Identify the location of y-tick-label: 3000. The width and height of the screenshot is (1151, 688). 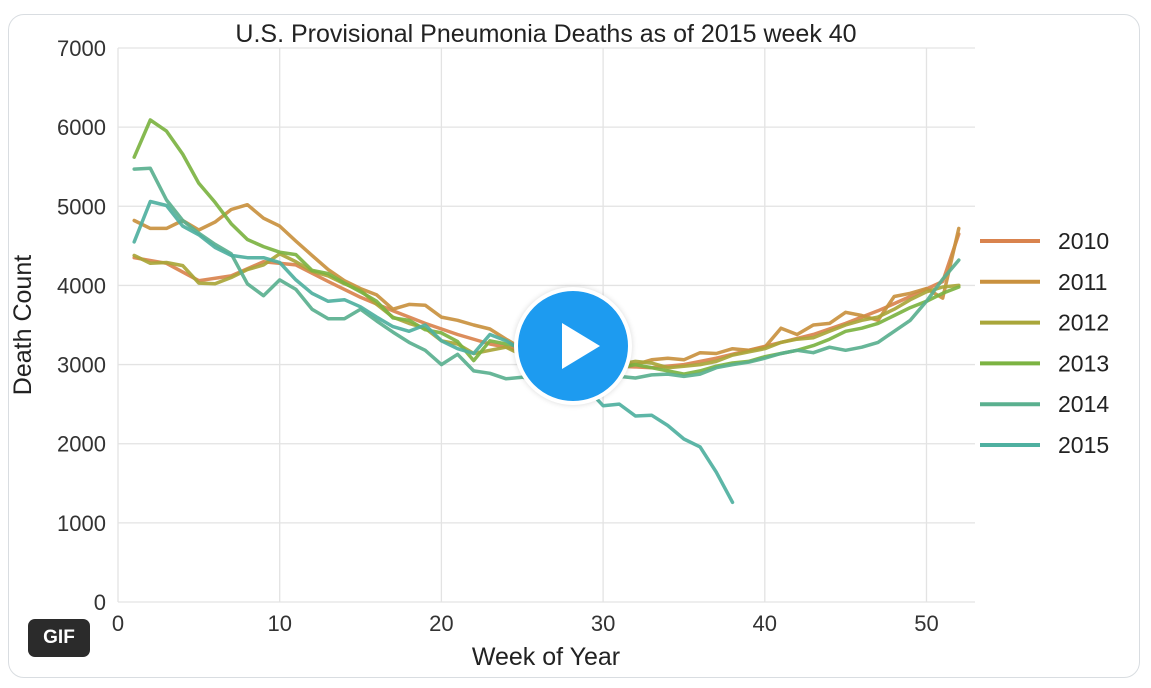
(81, 365).